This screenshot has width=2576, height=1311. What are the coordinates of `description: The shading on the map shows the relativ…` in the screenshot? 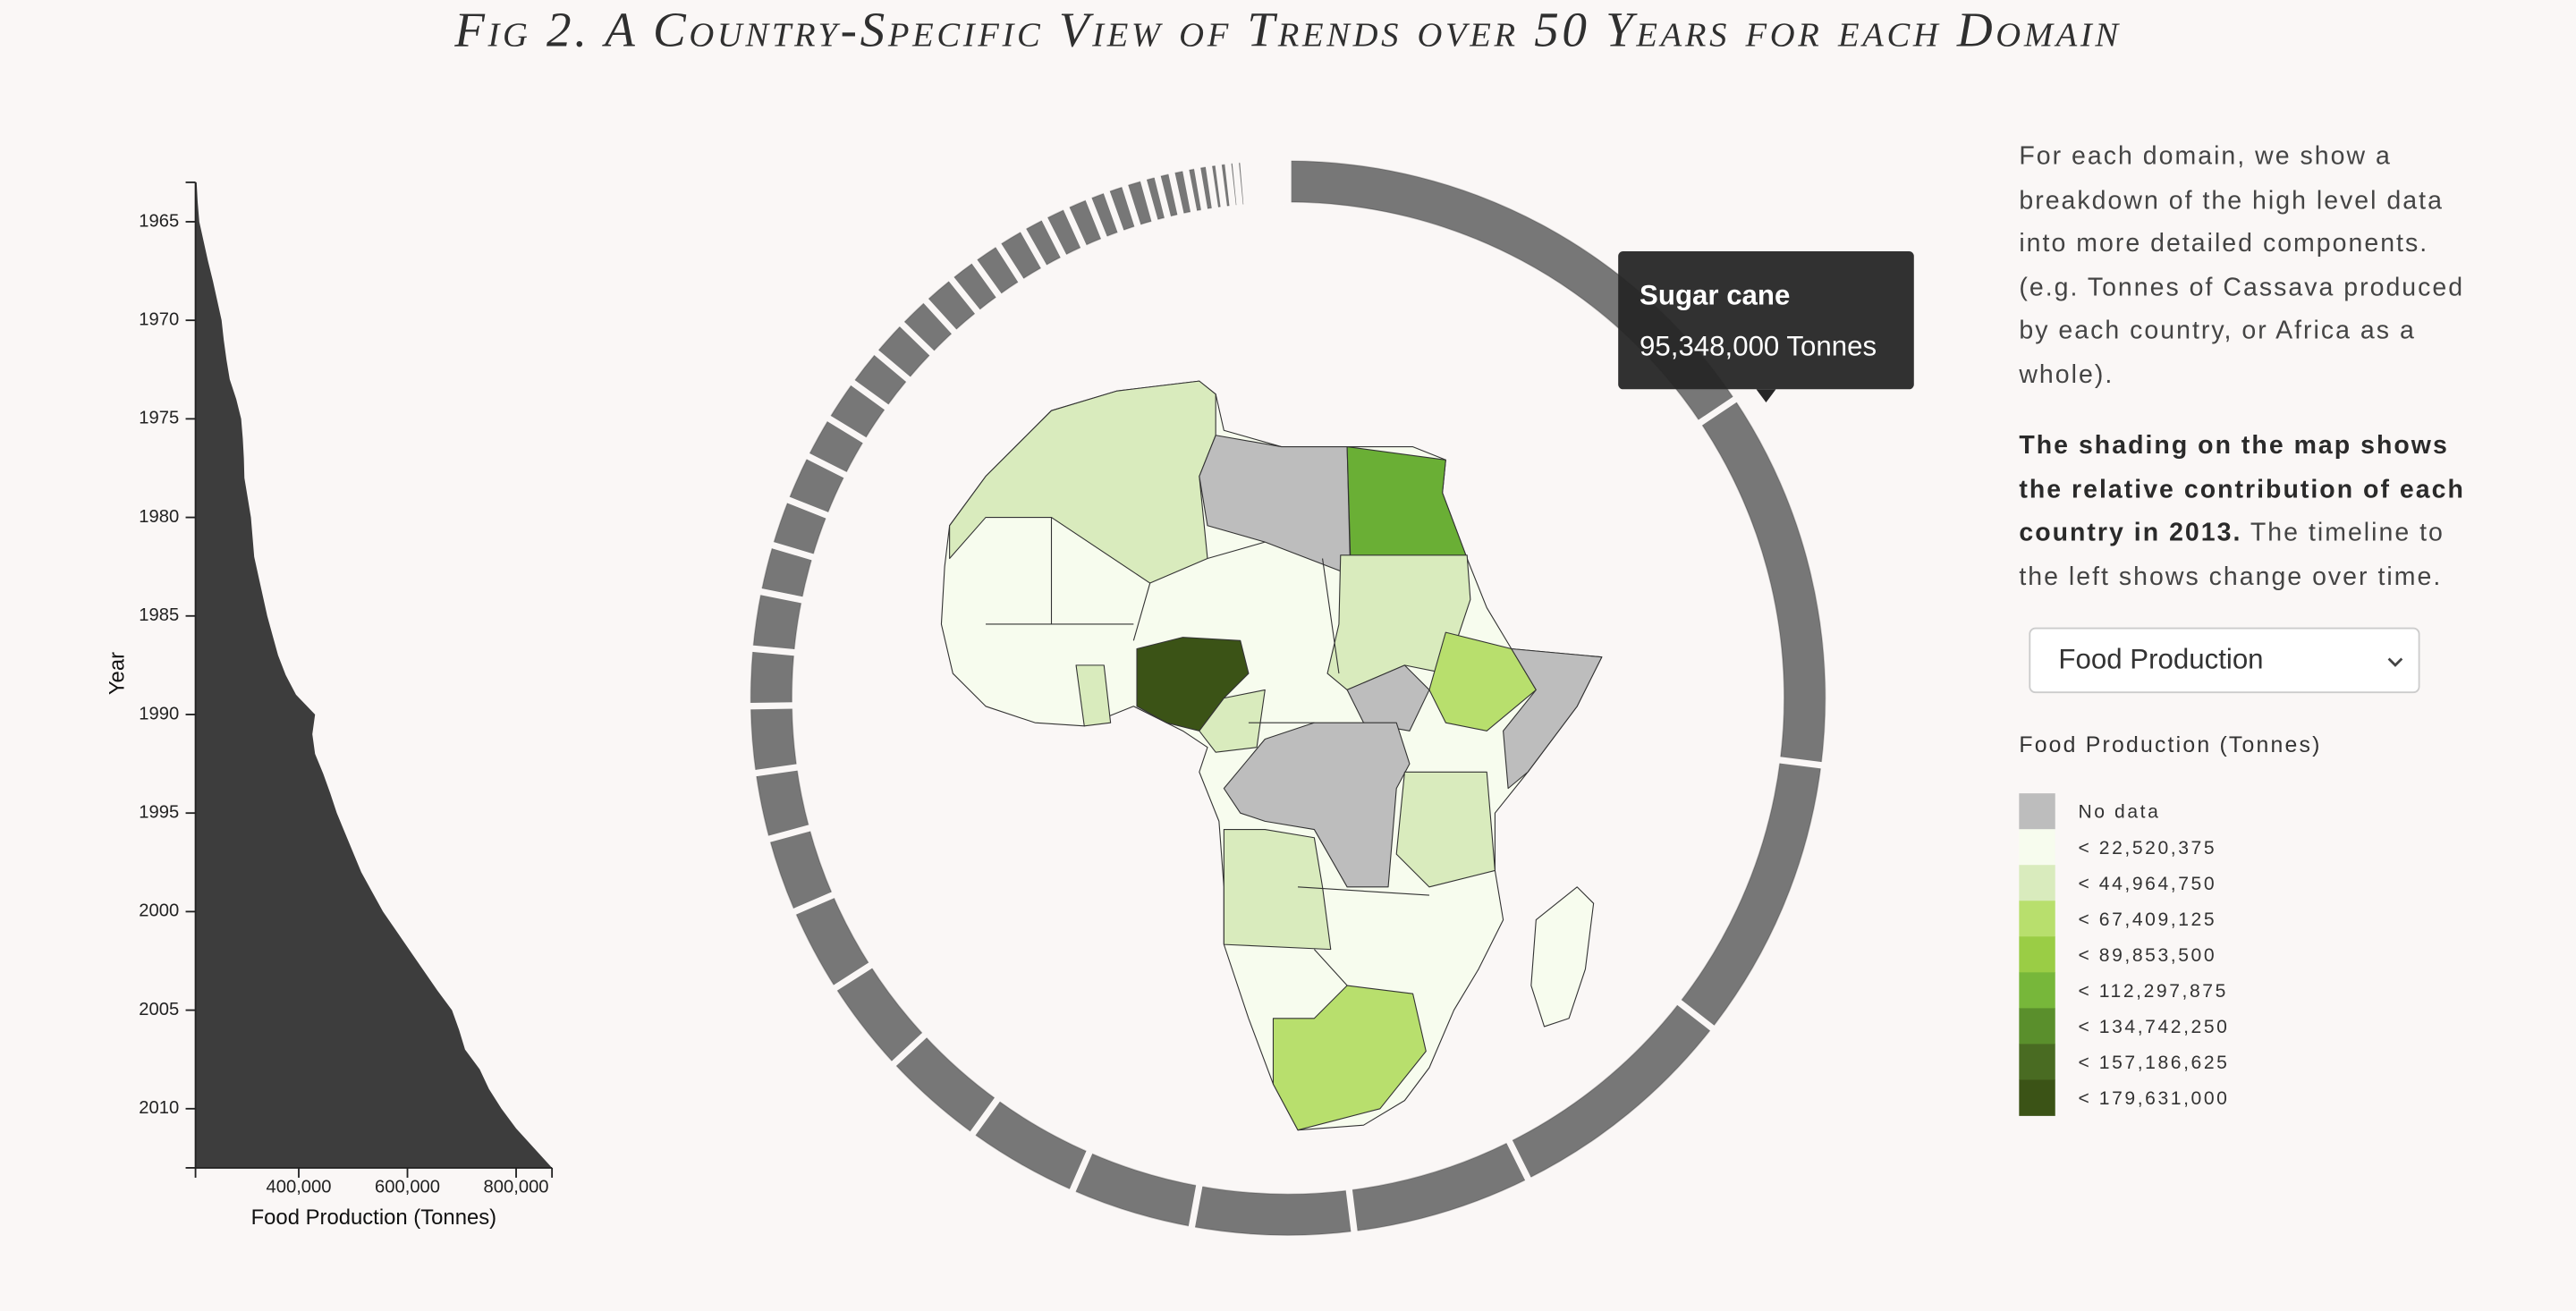 It's located at (2242, 513).